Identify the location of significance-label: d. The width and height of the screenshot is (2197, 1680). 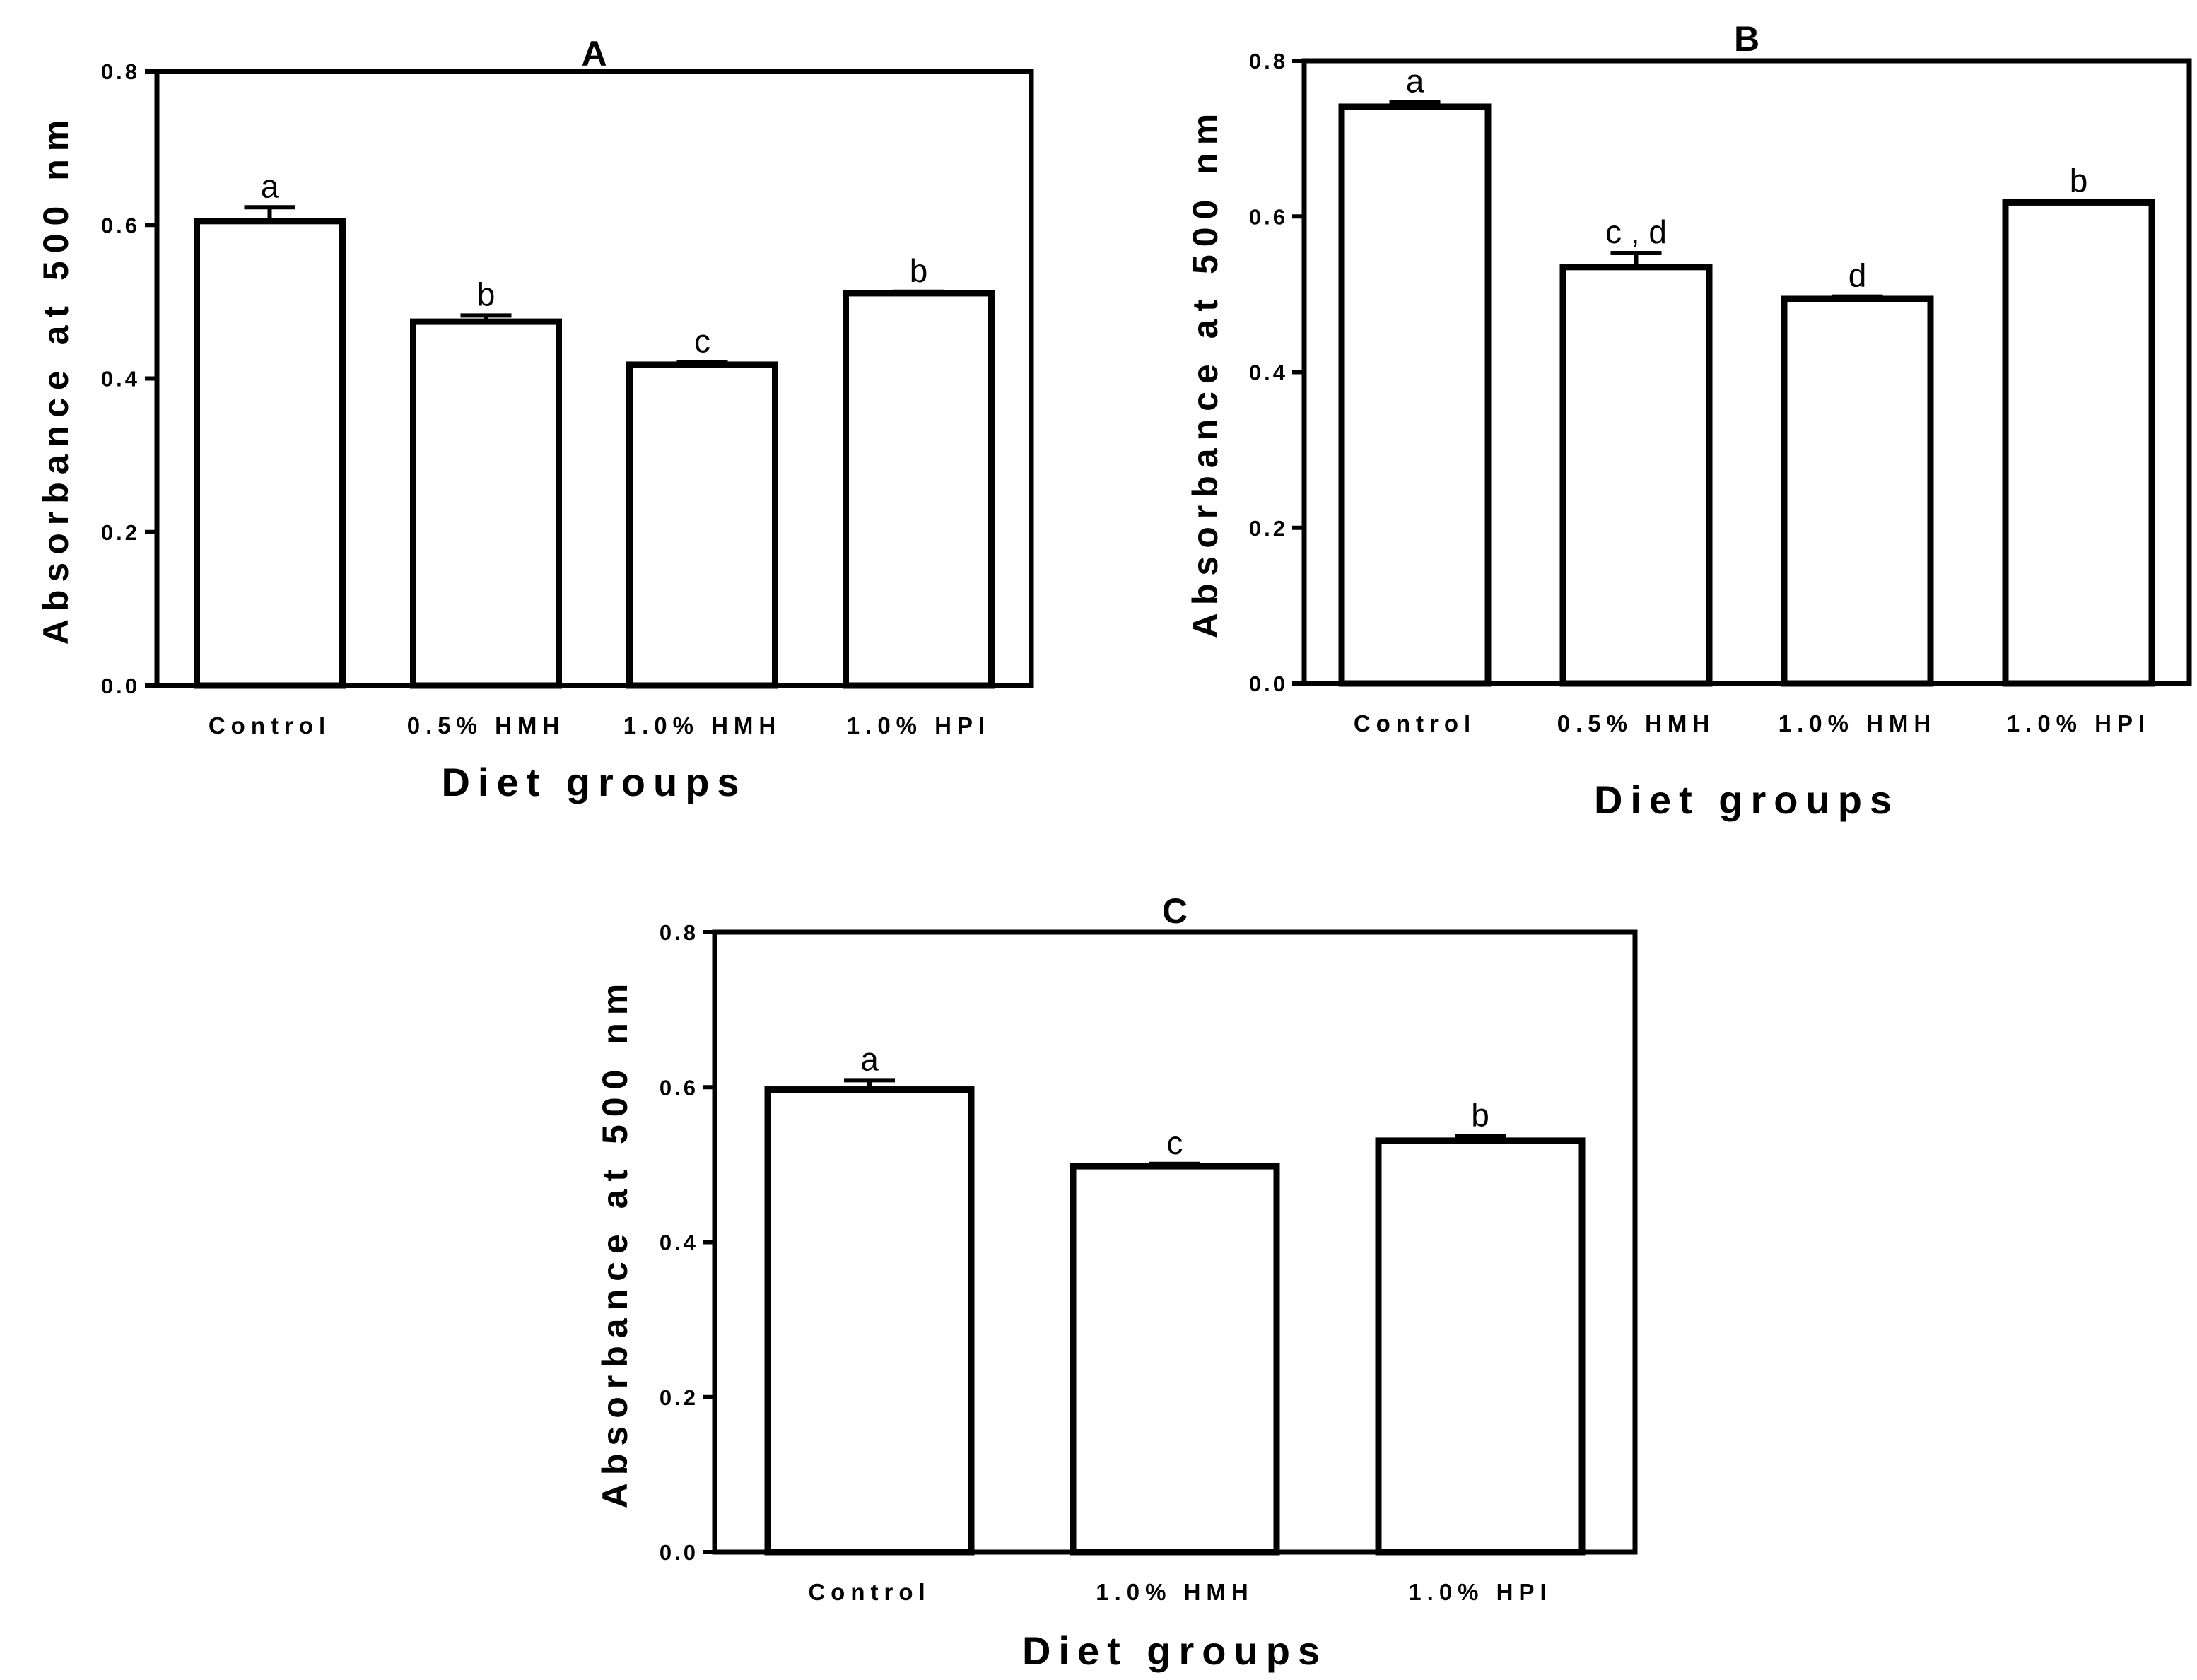
(1858, 275).